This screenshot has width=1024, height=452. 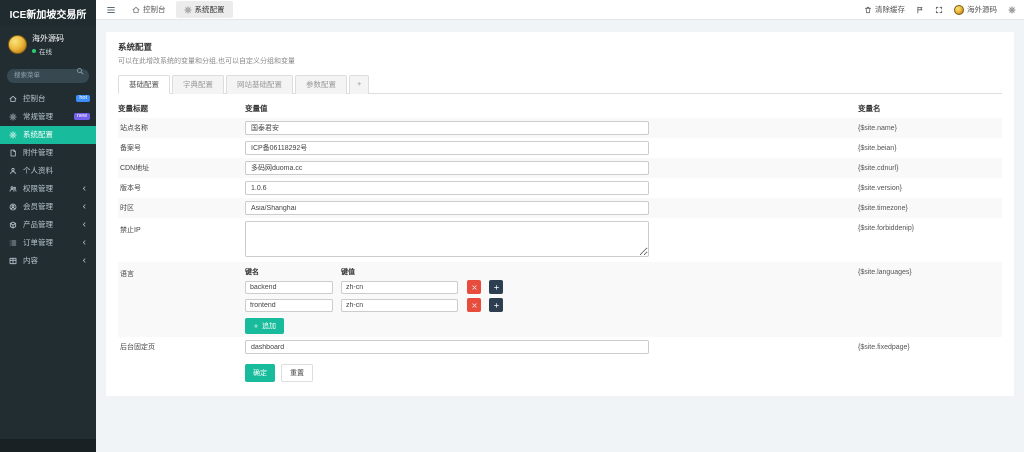 I want to click on user-dropdown: 海外源码, so click(x=975, y=9).